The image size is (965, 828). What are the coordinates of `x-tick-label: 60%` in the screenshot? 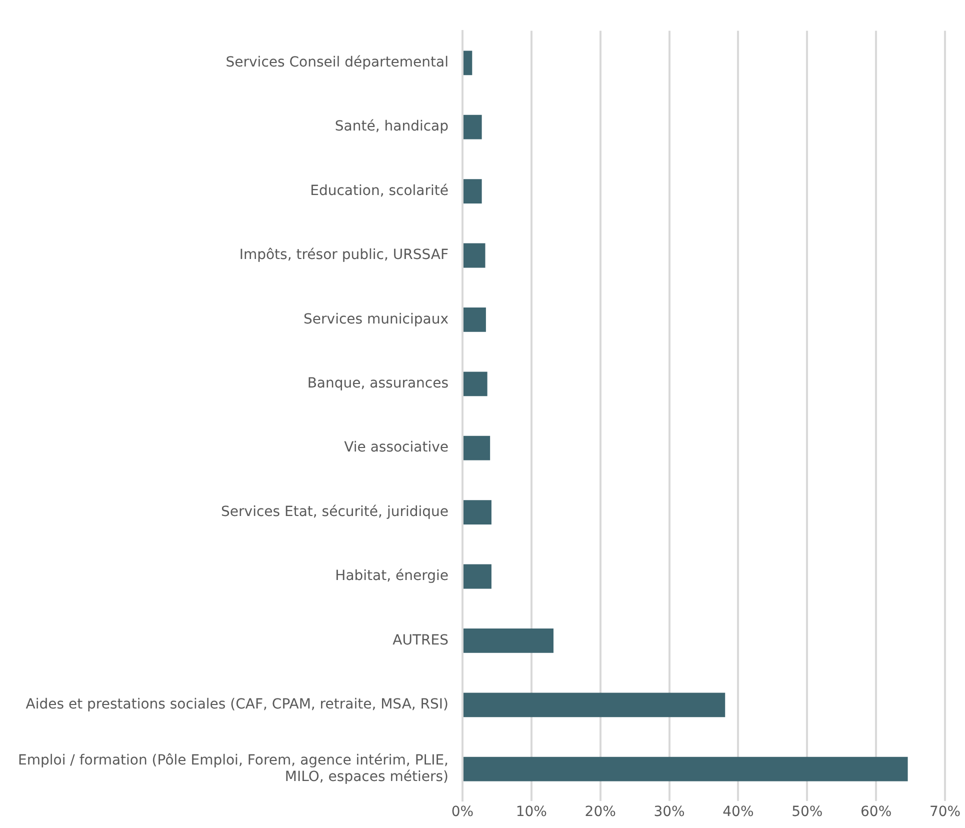 It's located at (876, 812).